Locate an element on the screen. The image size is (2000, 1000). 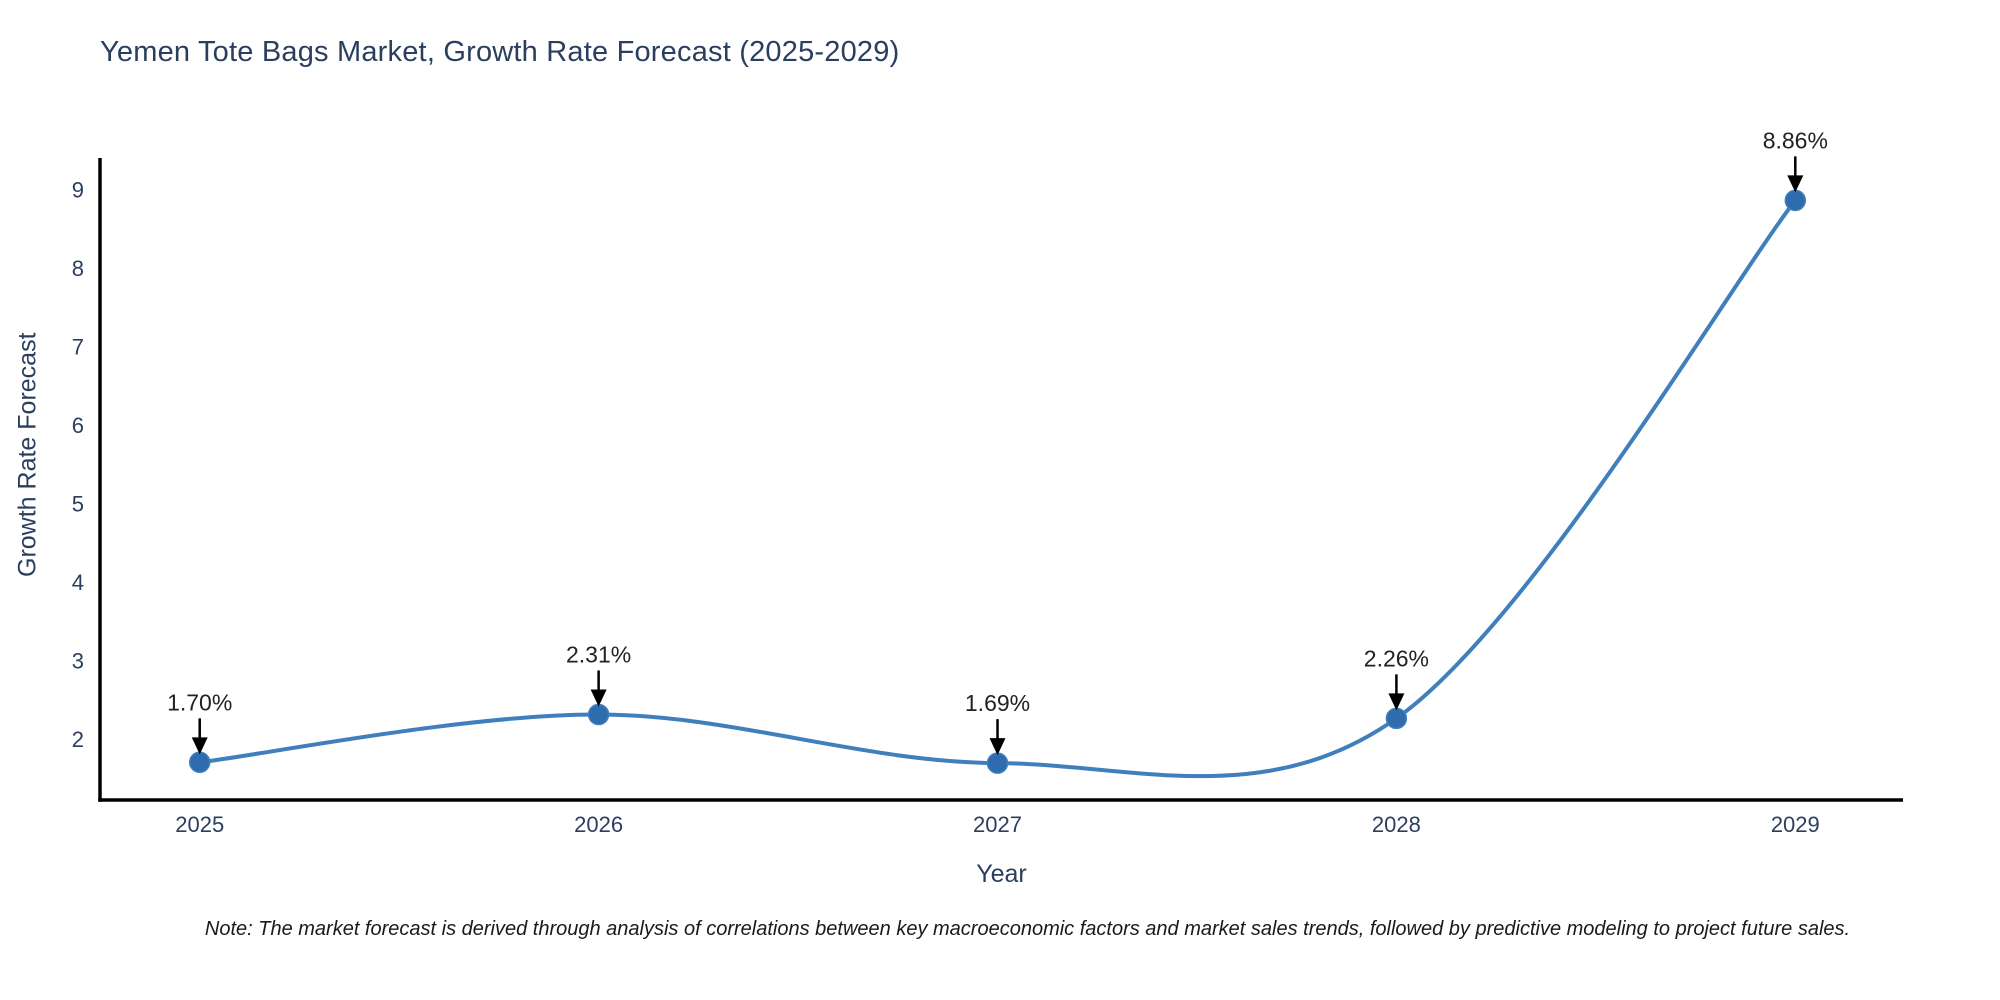
y-tick-label: 8 is located at coordinates (78, 268).